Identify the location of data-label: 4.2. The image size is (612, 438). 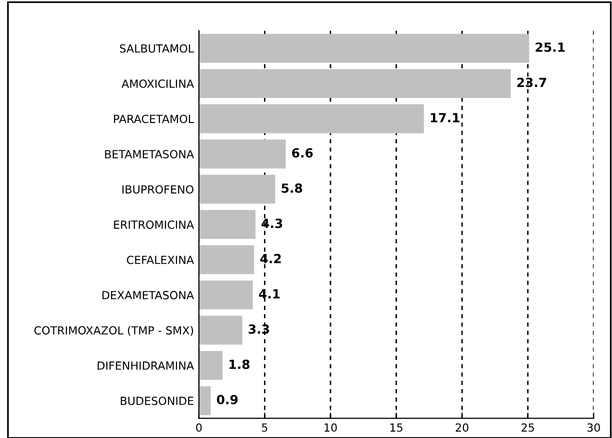
(270, 259).